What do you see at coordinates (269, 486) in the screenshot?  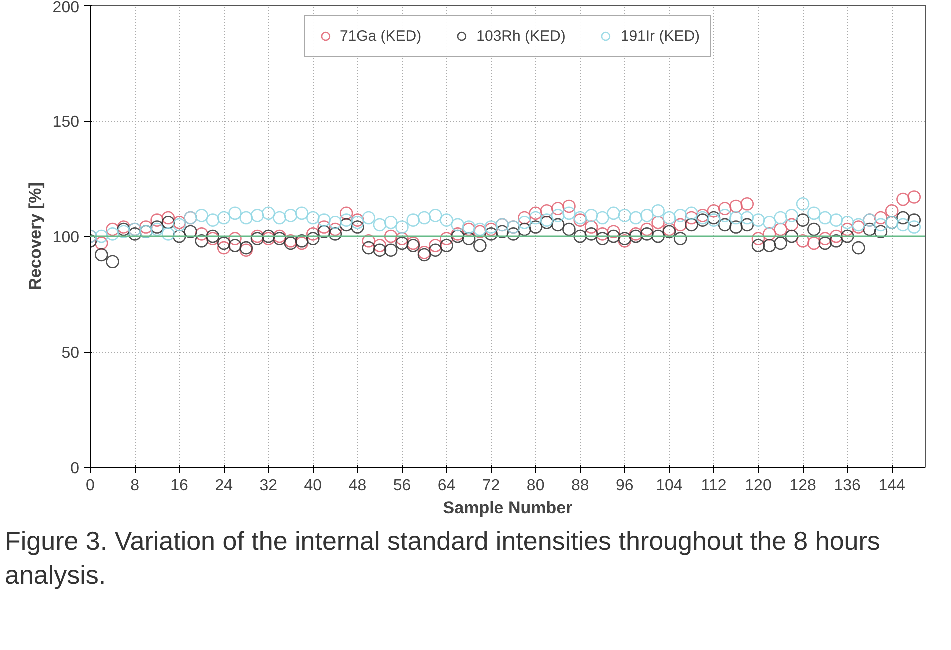 I see `x-tick-label: 32` at bounding box center [269, 486].